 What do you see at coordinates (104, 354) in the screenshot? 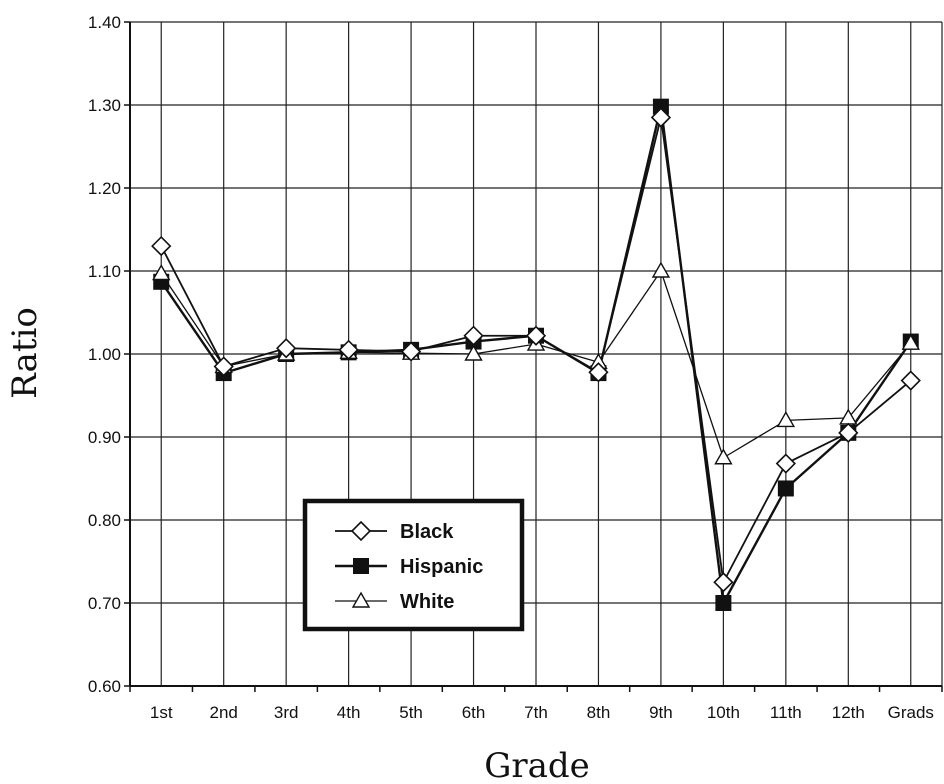
I see `y-tick-label: 1.00` at bounding box center [104, 354].